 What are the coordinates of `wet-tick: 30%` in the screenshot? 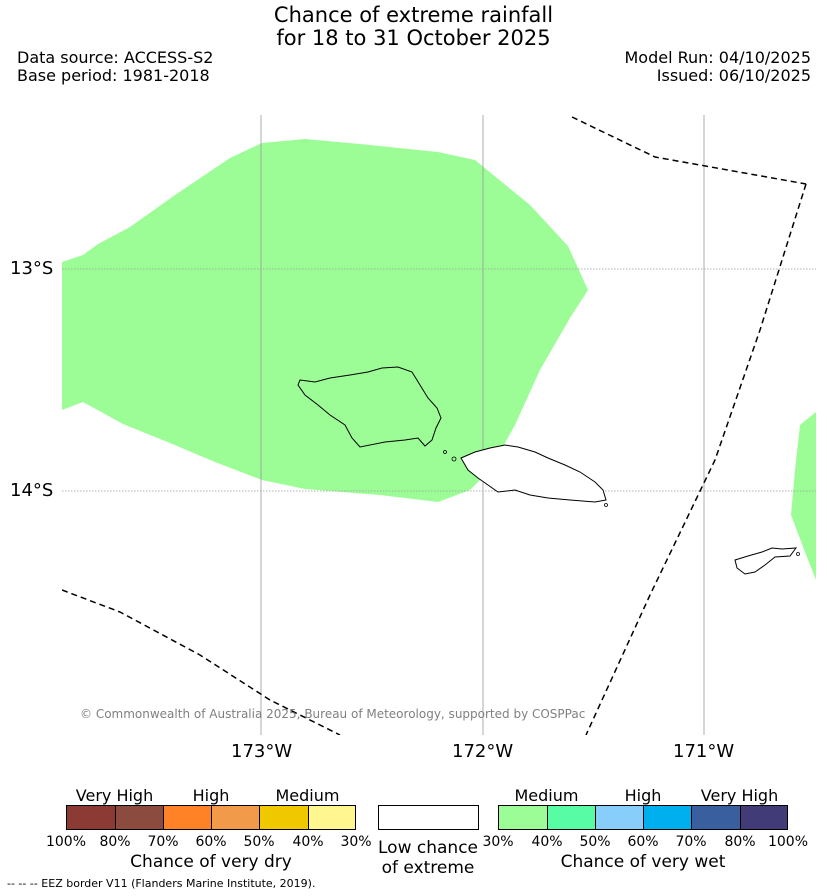 It's located at (498, 842).